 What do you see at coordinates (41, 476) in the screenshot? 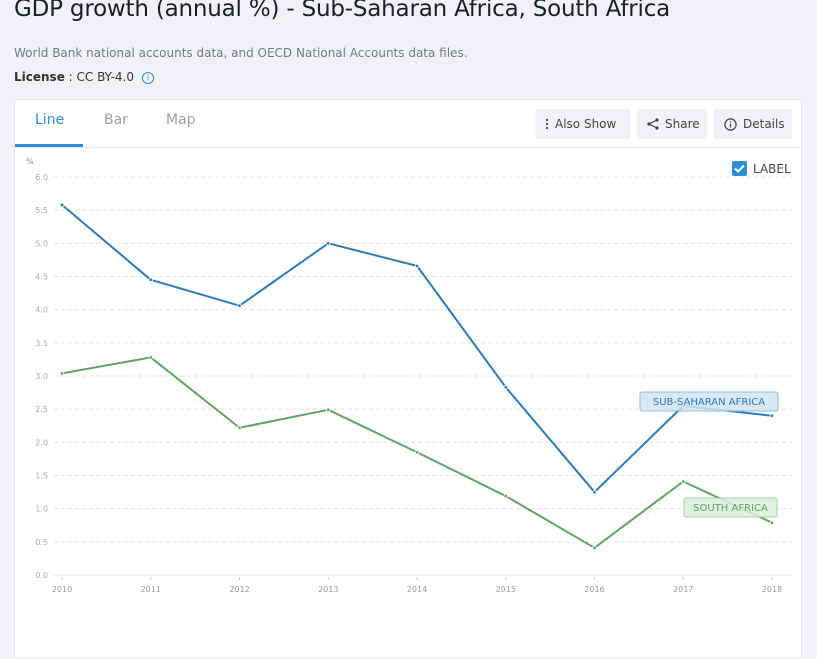
I see `y-tick-label: 1.5` at bounding box center [41, 476].